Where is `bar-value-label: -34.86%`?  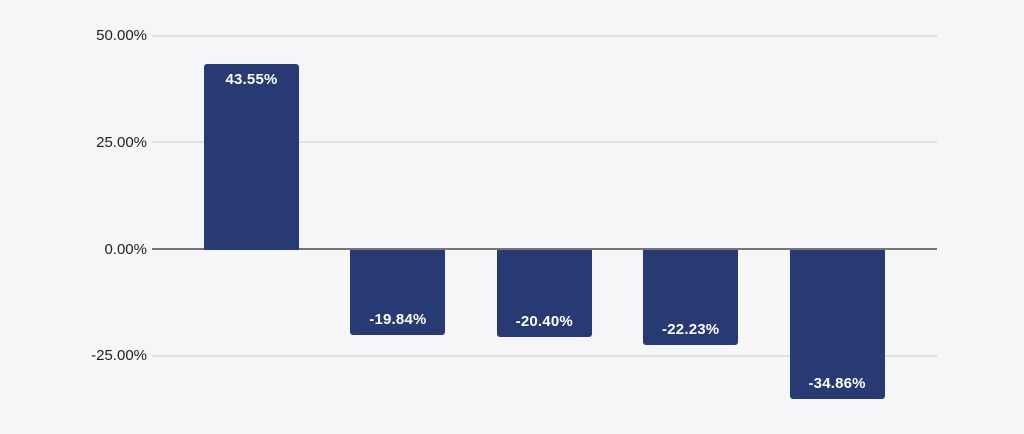
bar-value-label: -34.86% is located at coordinates (837, 383).